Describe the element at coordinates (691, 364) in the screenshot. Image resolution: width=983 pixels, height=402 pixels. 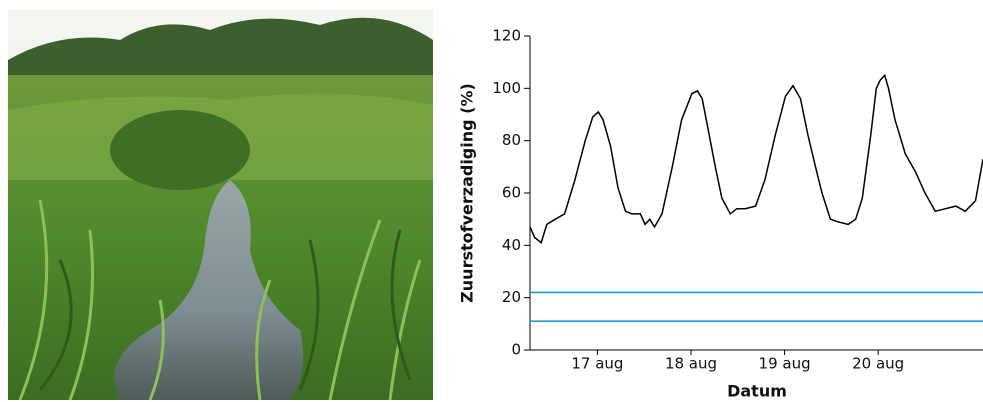
I see `x-tick-label: 18 aug` at that location.